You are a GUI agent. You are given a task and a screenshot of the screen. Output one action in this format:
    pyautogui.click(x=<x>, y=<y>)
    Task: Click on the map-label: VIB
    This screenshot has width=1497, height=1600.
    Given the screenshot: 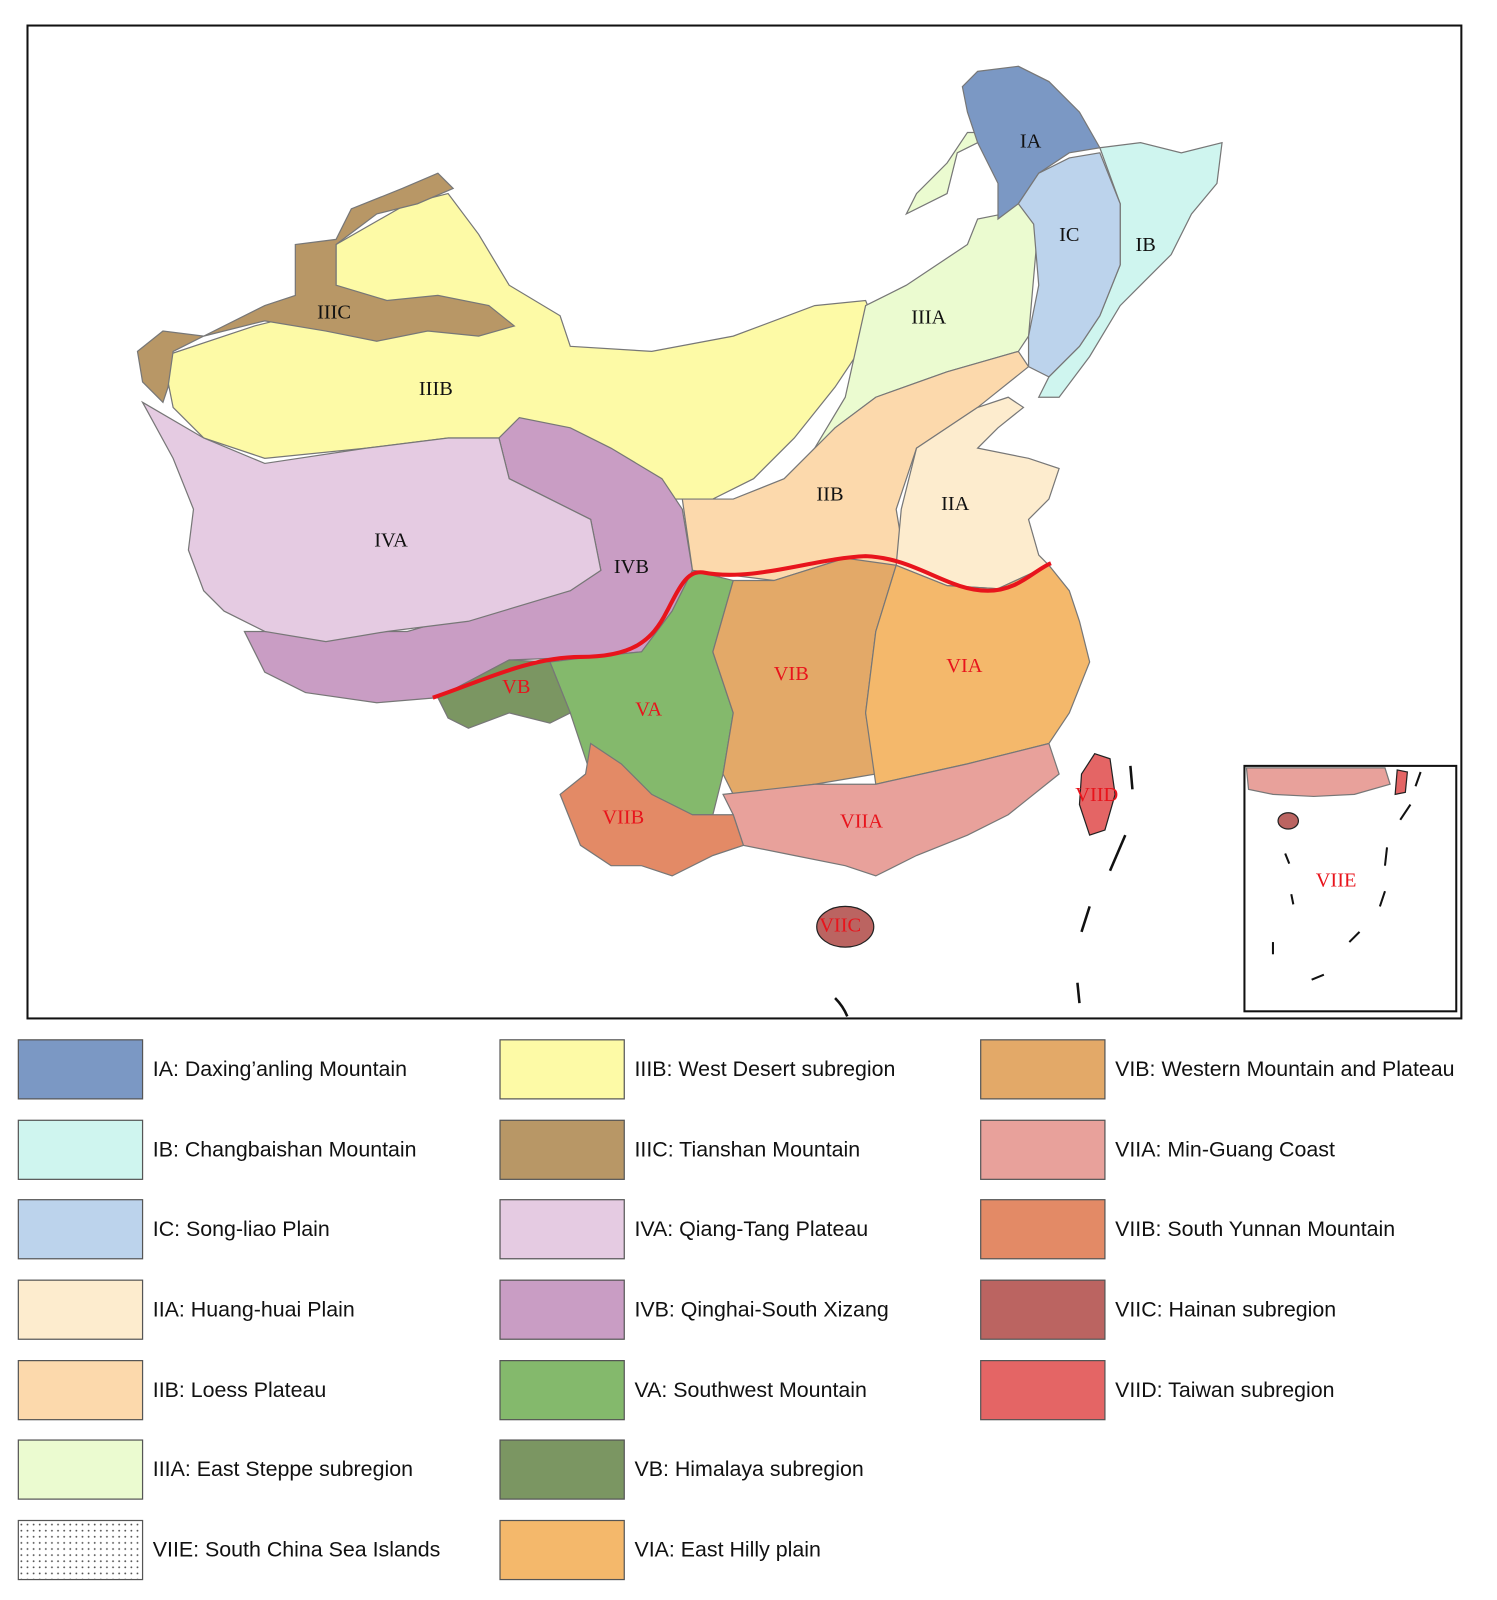 What is the action you would take?
    pyautogui.click(x=791, y=674)
    